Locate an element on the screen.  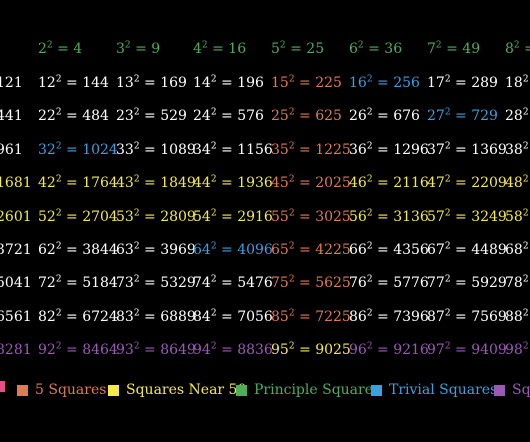
square-cell: 822 = 6724 is located at coordinates (78, 317).